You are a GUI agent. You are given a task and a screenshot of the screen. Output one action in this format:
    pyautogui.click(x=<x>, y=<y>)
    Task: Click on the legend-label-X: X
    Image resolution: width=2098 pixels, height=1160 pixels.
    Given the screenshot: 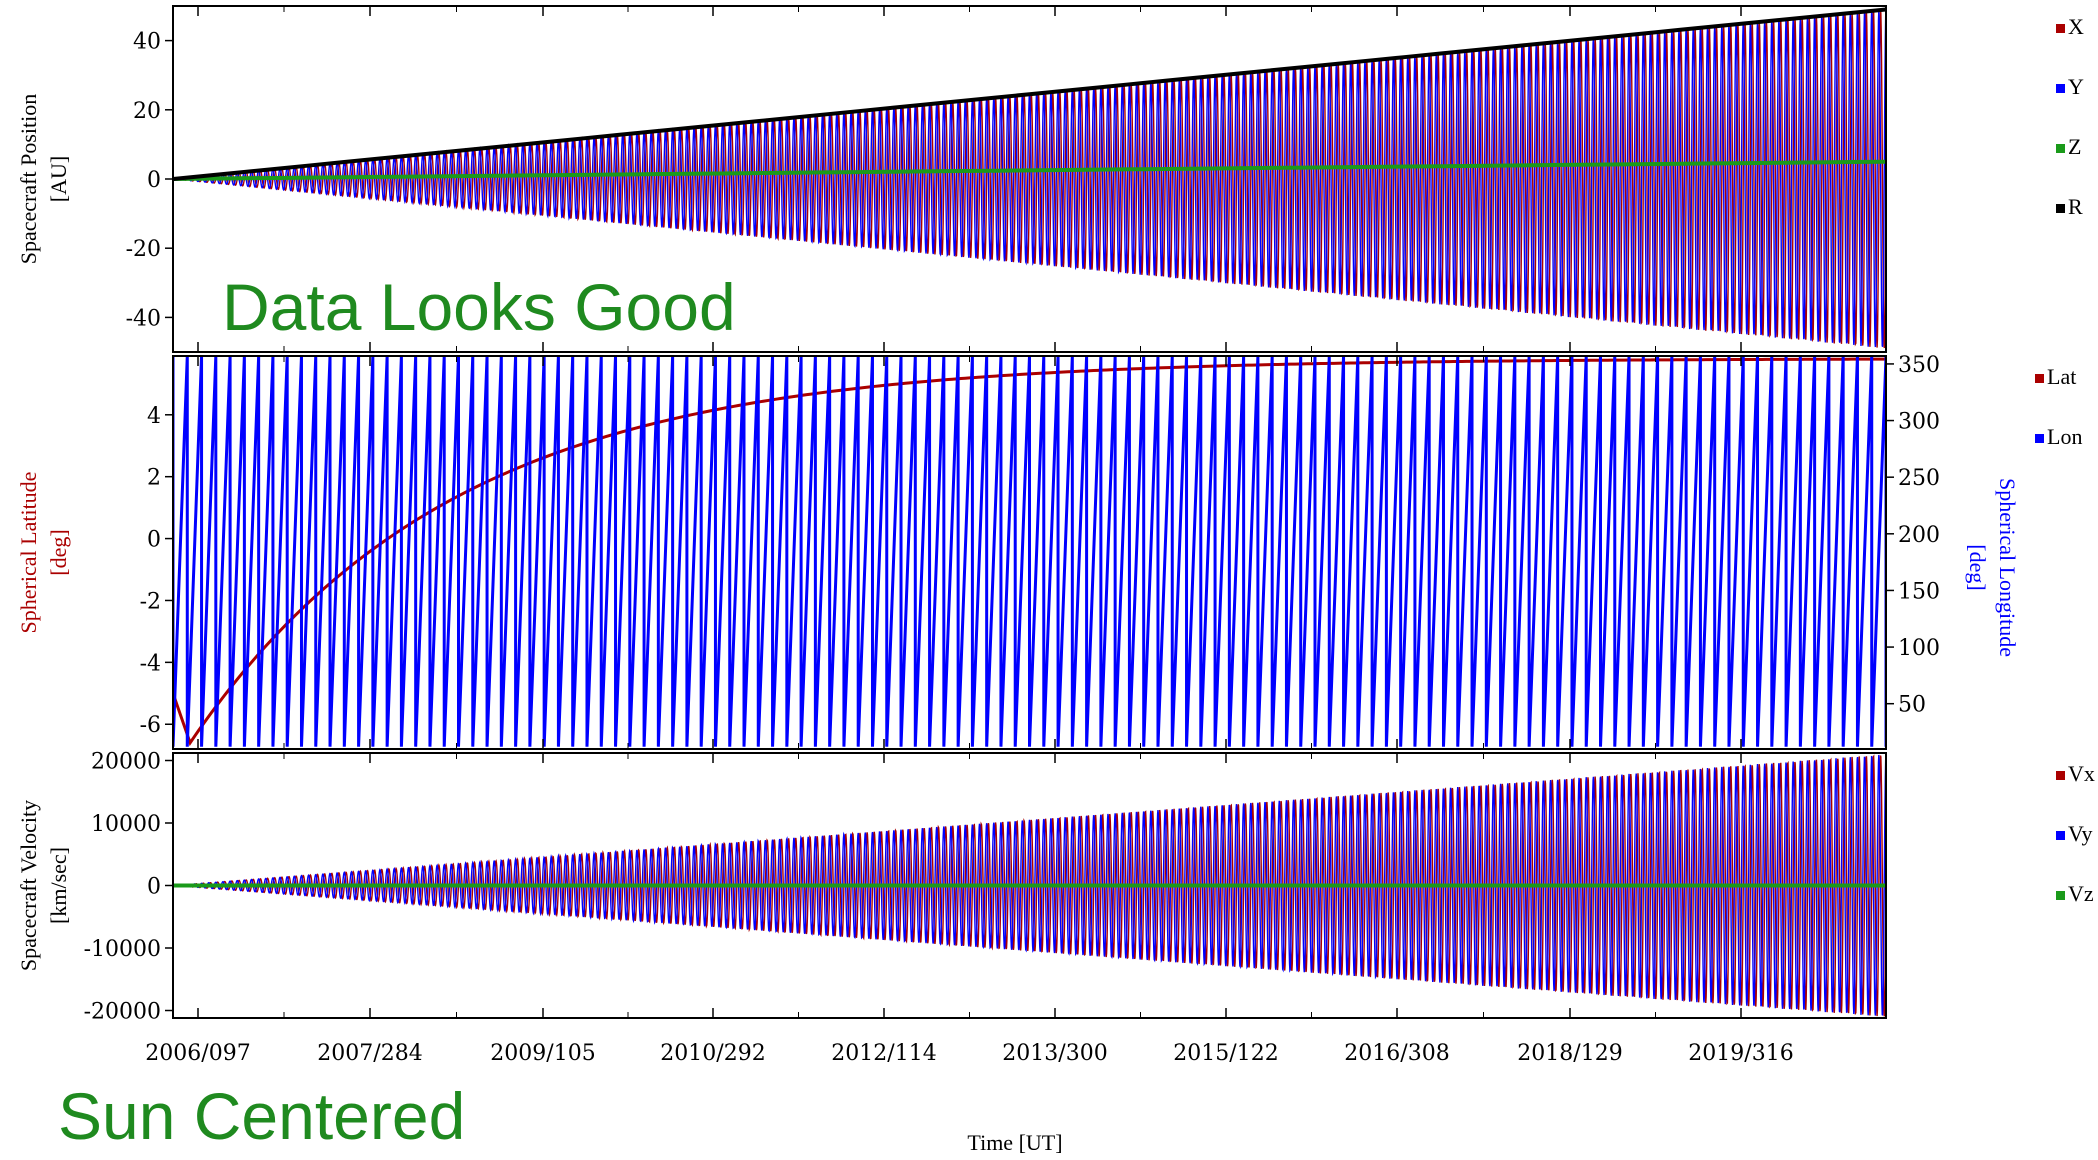 What is the action you would take?
    pyautogui.click(x=2076, y=26)
    